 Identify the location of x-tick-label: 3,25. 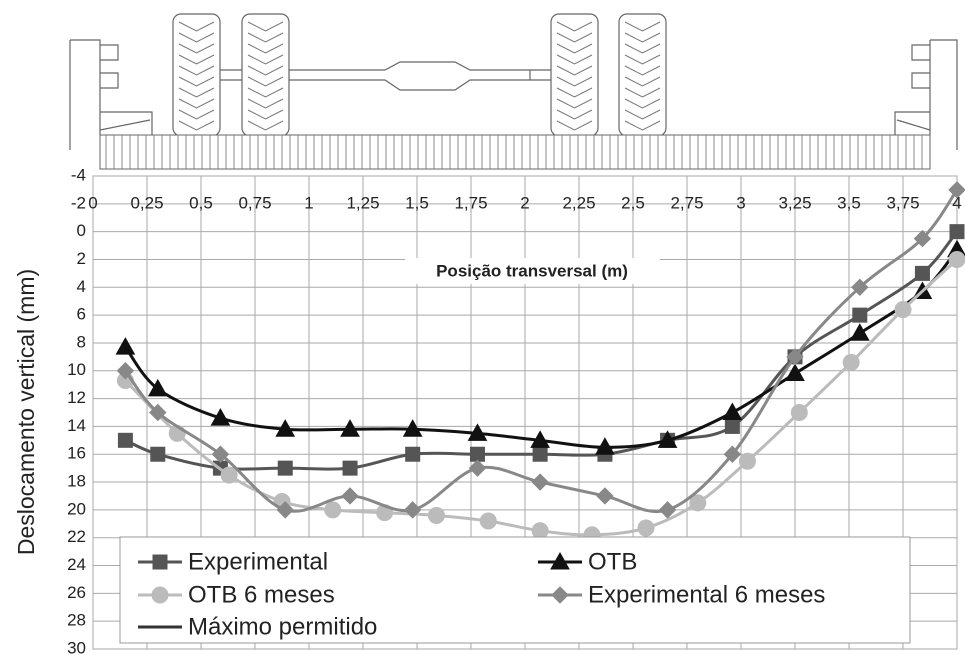
(794, 202).